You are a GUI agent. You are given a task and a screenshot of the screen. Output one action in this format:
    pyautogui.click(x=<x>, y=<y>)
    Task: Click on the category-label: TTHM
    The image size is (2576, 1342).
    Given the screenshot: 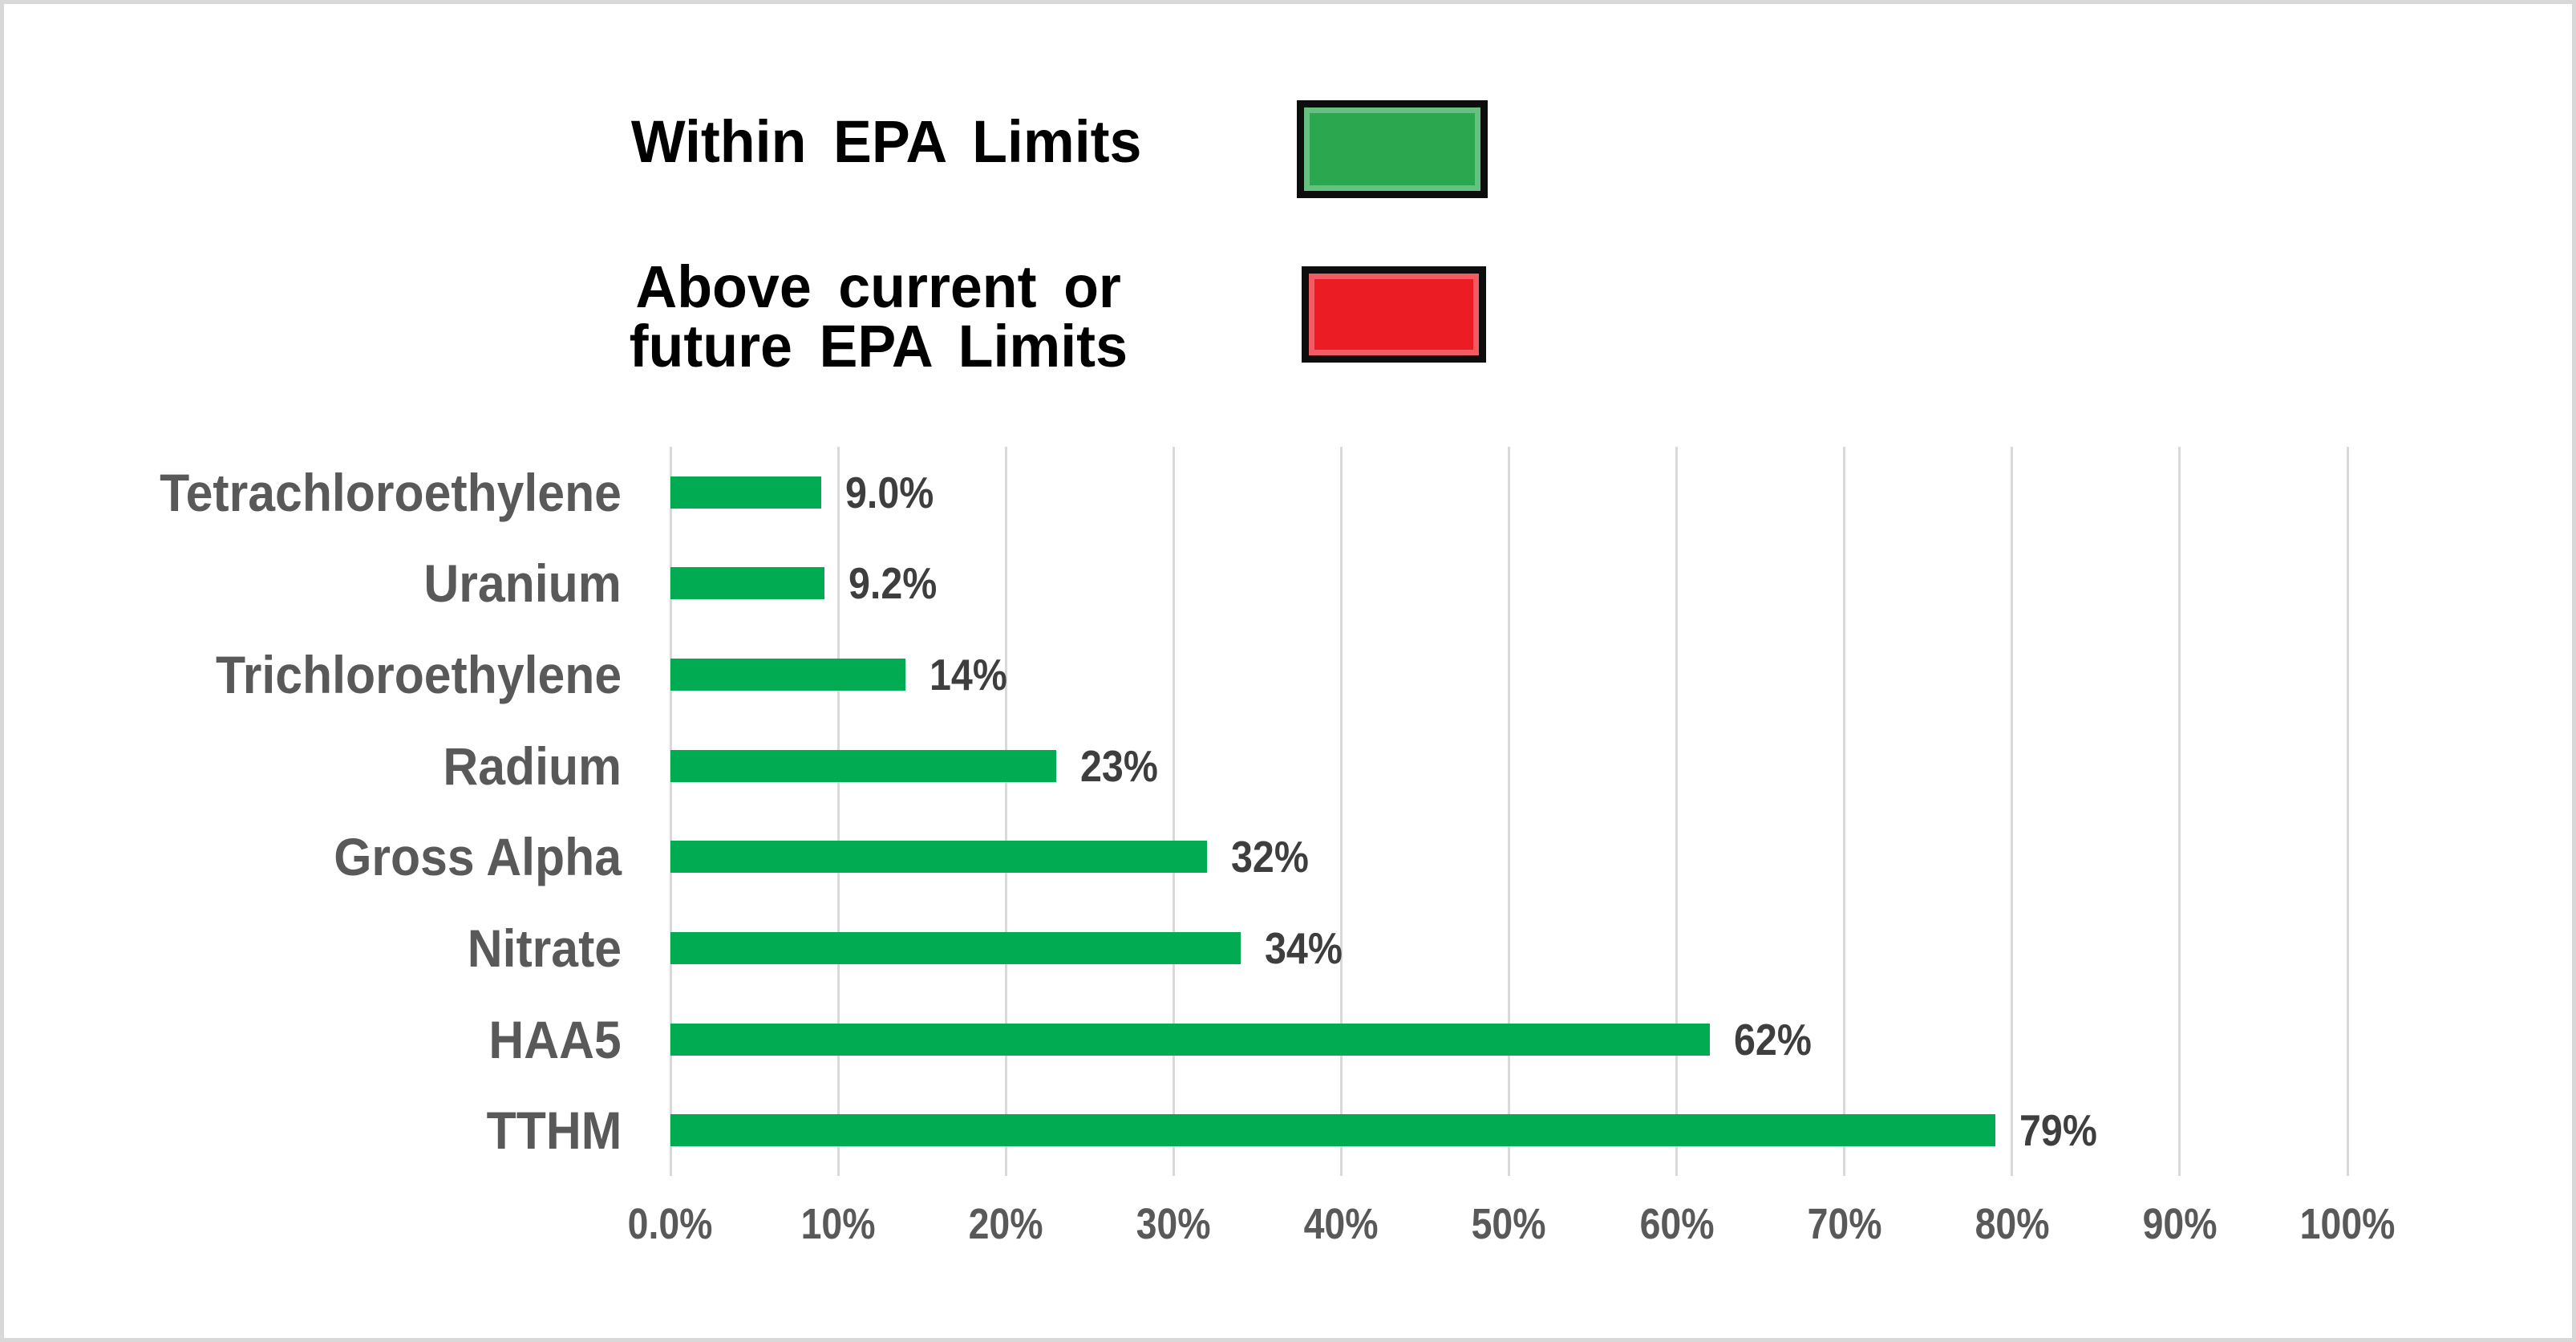 What is the action you would take?
    pyautogui.click(x=313, y=1130)
    